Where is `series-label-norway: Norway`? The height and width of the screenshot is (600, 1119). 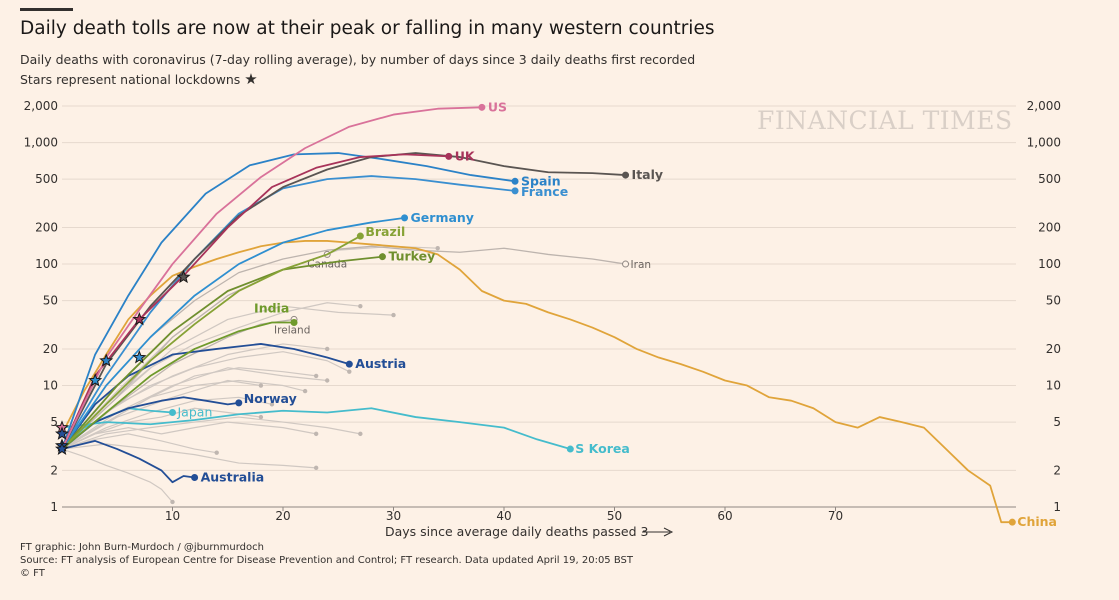
series-label-norway: Norway is located at coordinates (270, 398).